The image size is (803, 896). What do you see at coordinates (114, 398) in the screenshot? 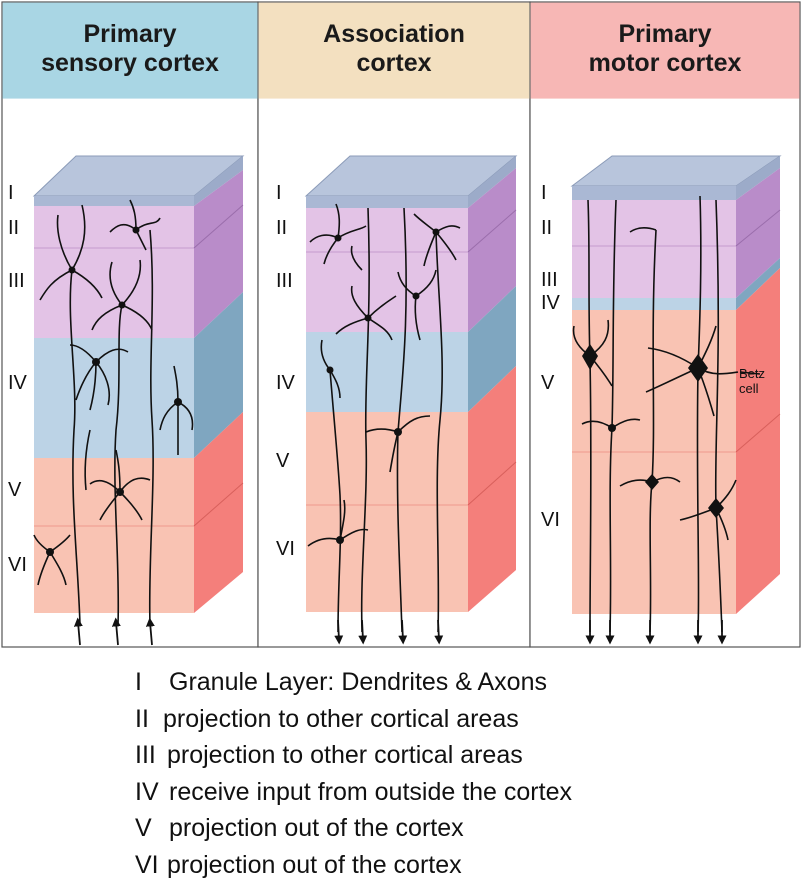
I see `sensory-layer-IV` at bounding box center [114, 398].